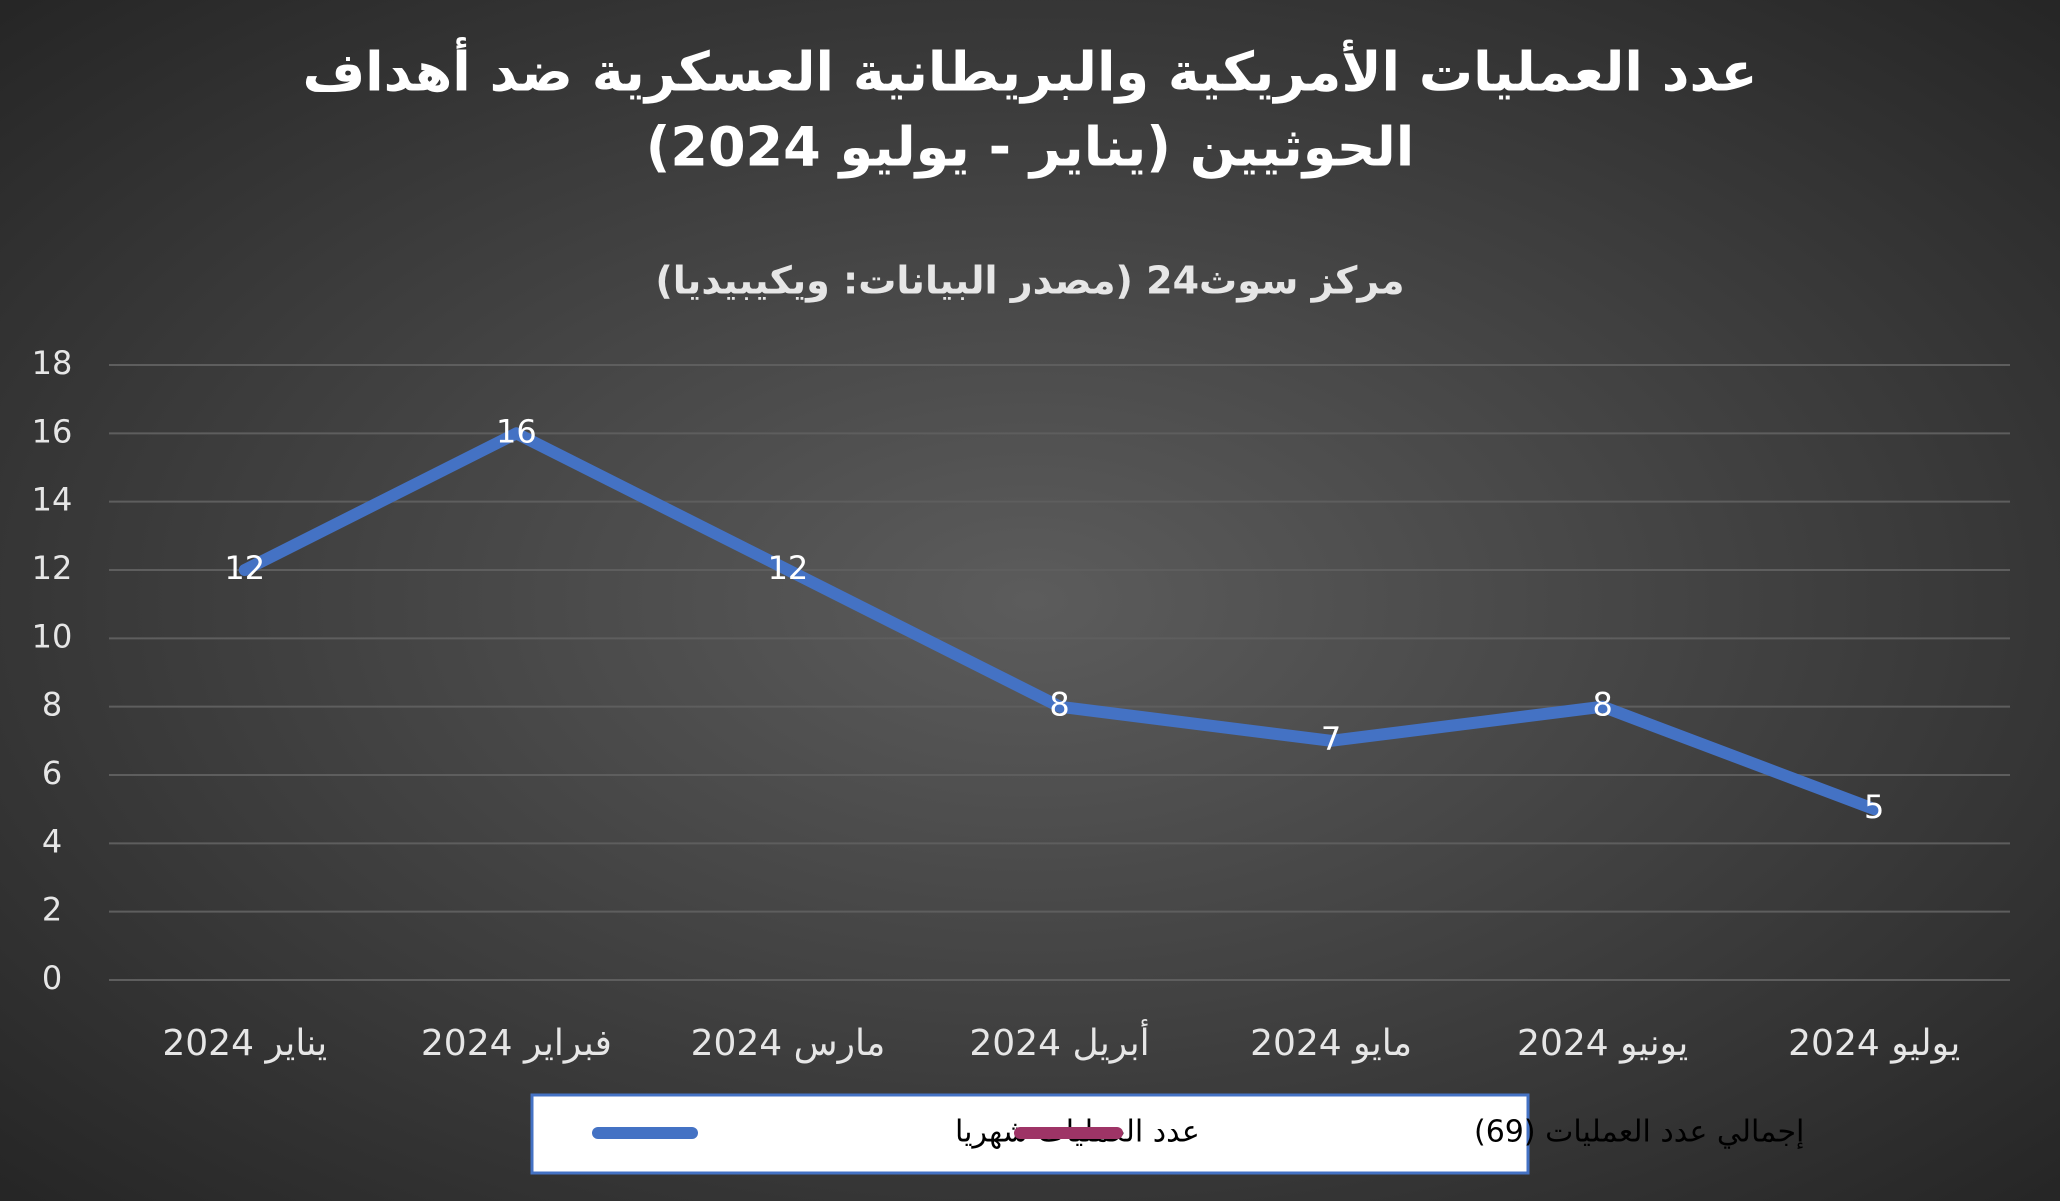 The height and width of the screenshot is (1201, 2060). I want to click on y-tick-label: 6, so click(52, 773).